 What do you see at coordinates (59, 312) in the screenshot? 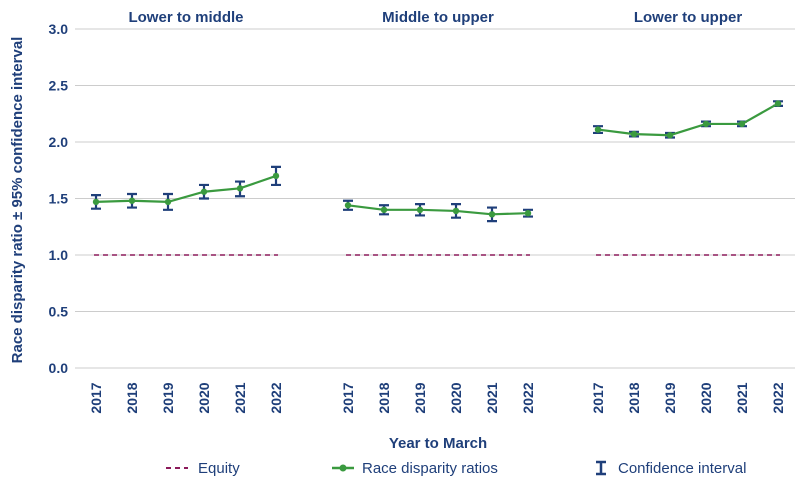
I see `y-tick-label: 0.5` at bounding box center [59, 312].